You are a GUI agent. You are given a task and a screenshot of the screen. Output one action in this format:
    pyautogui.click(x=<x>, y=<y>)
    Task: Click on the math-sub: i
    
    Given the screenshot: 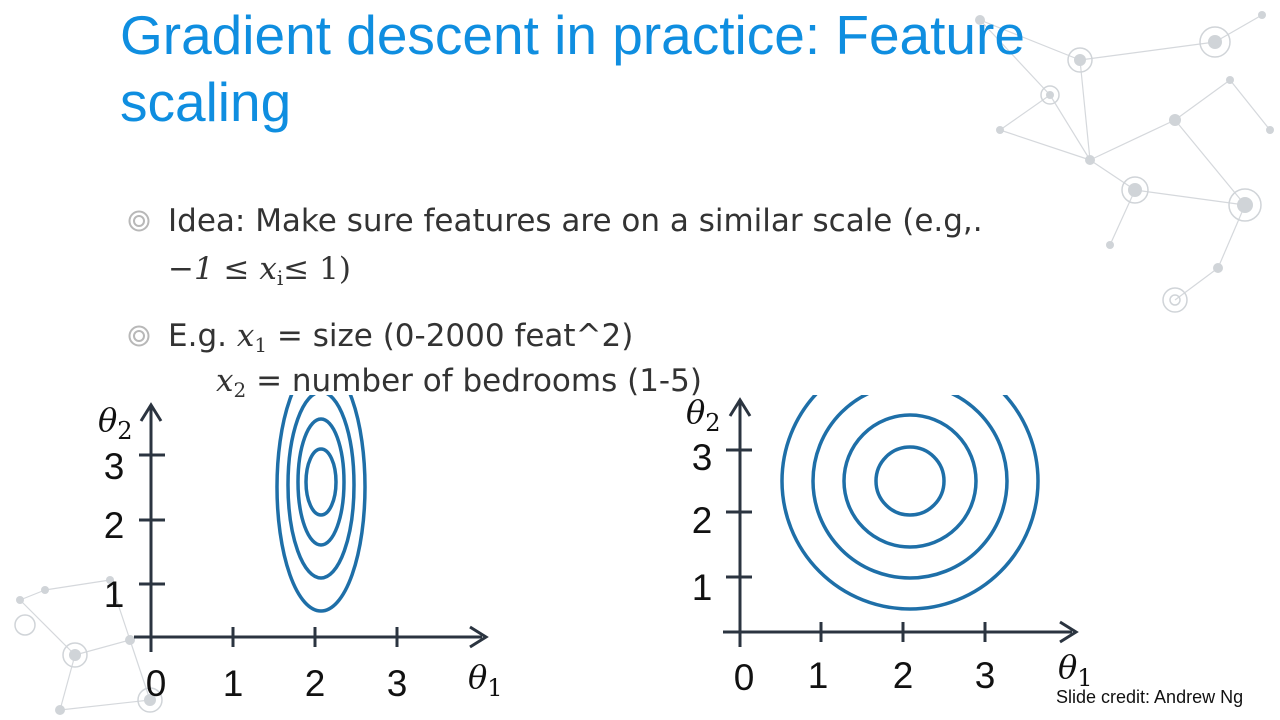 What is the action you would take?
    pyautogui.click(x=280, y=278)
    